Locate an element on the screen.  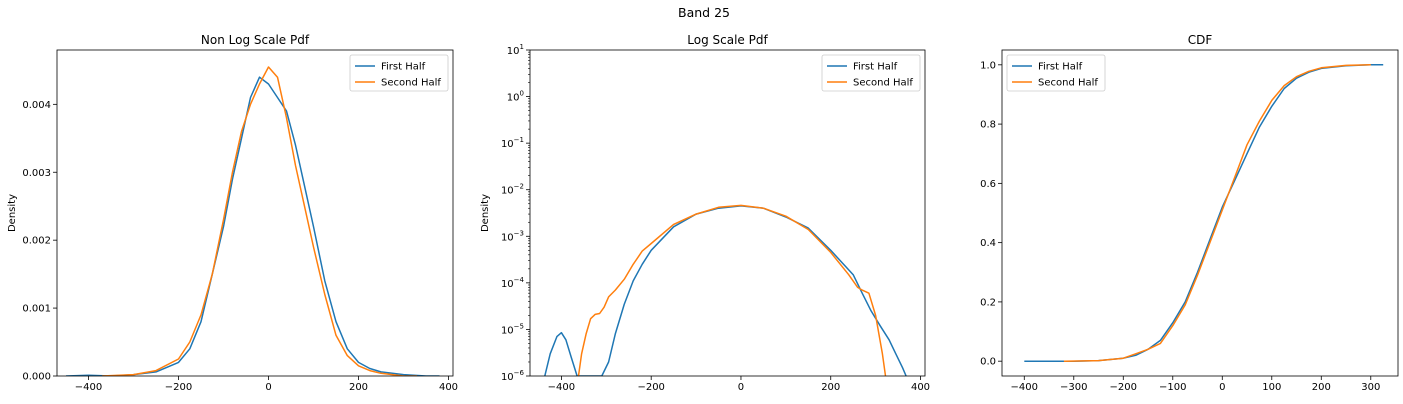
y-tick-label: 1.0 is located at coordinates (988, 65).